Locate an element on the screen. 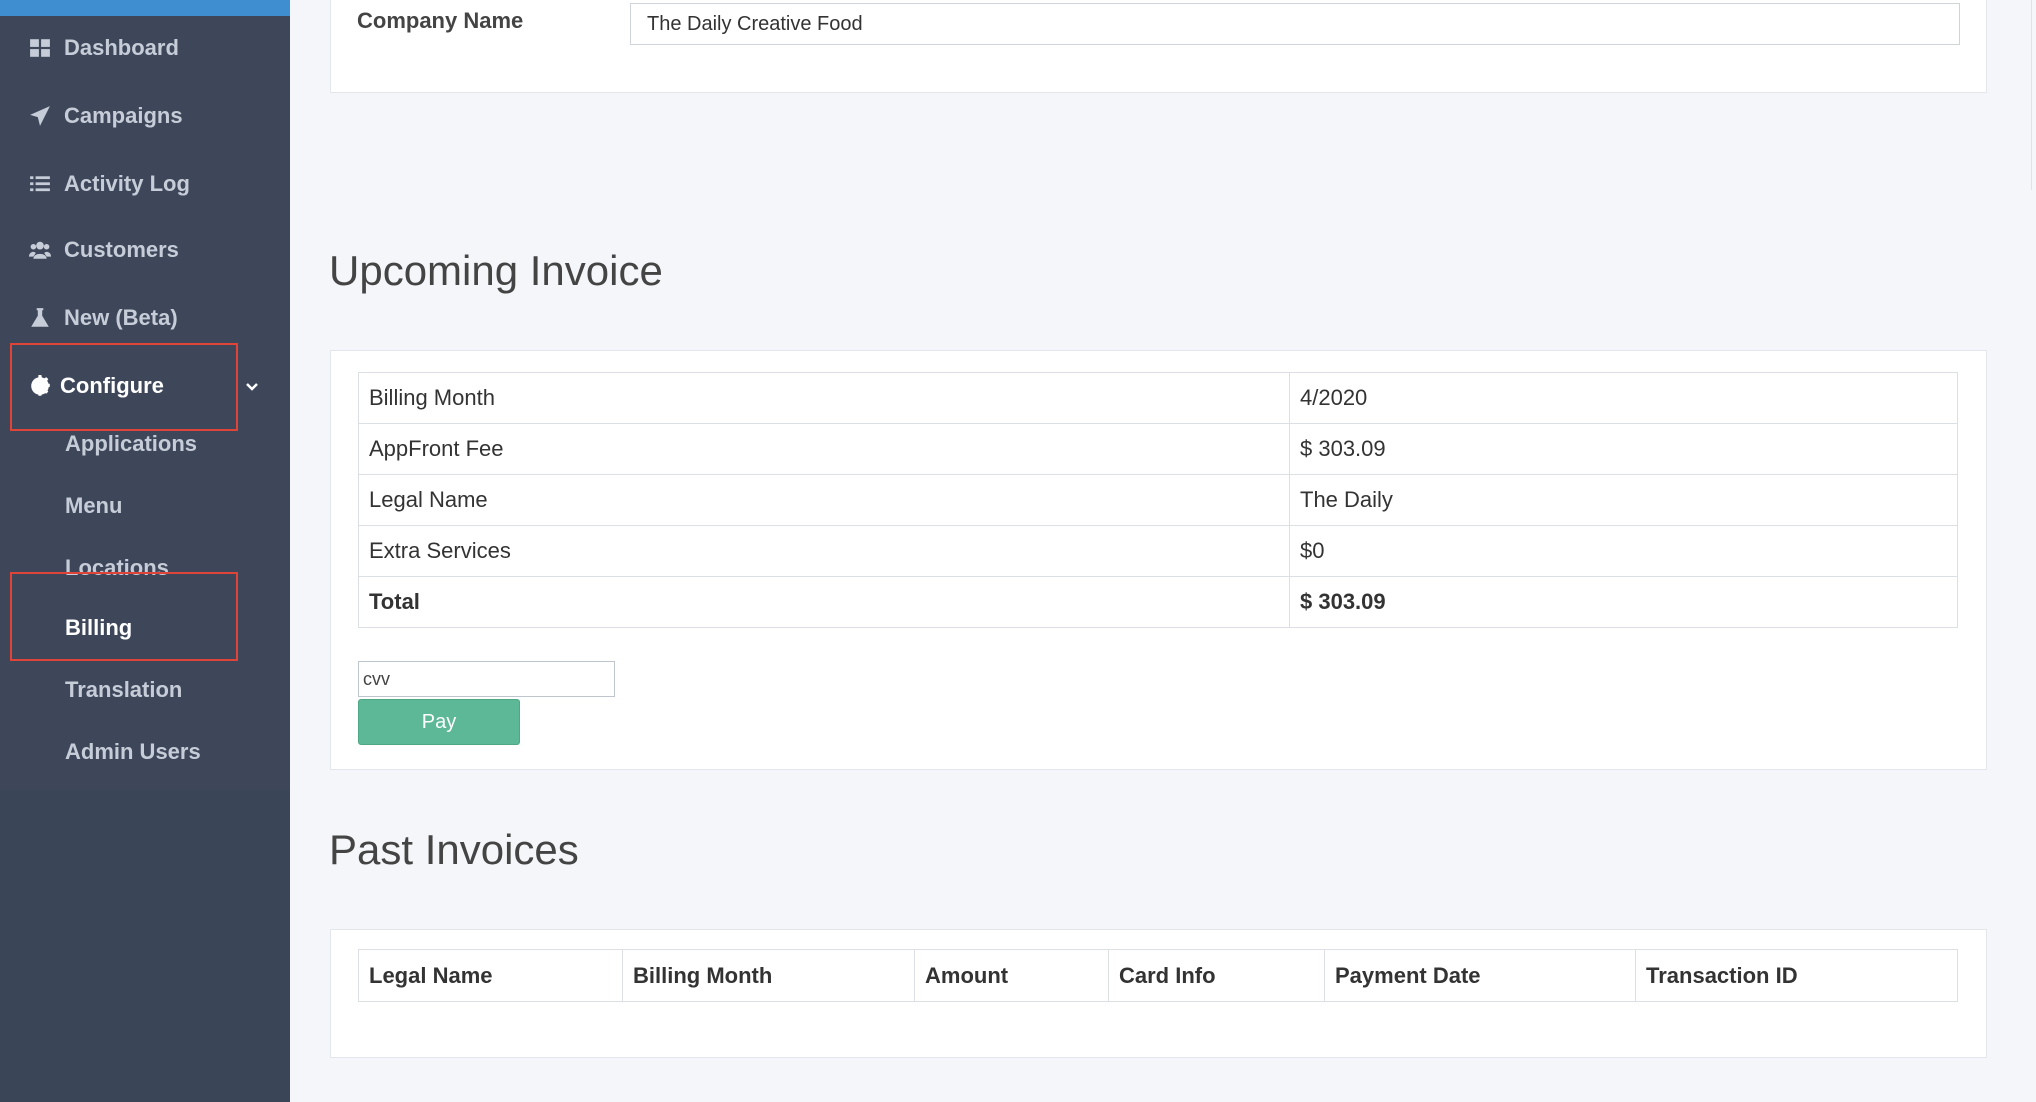  dashboard-icon is located at coordinates (40, 48).